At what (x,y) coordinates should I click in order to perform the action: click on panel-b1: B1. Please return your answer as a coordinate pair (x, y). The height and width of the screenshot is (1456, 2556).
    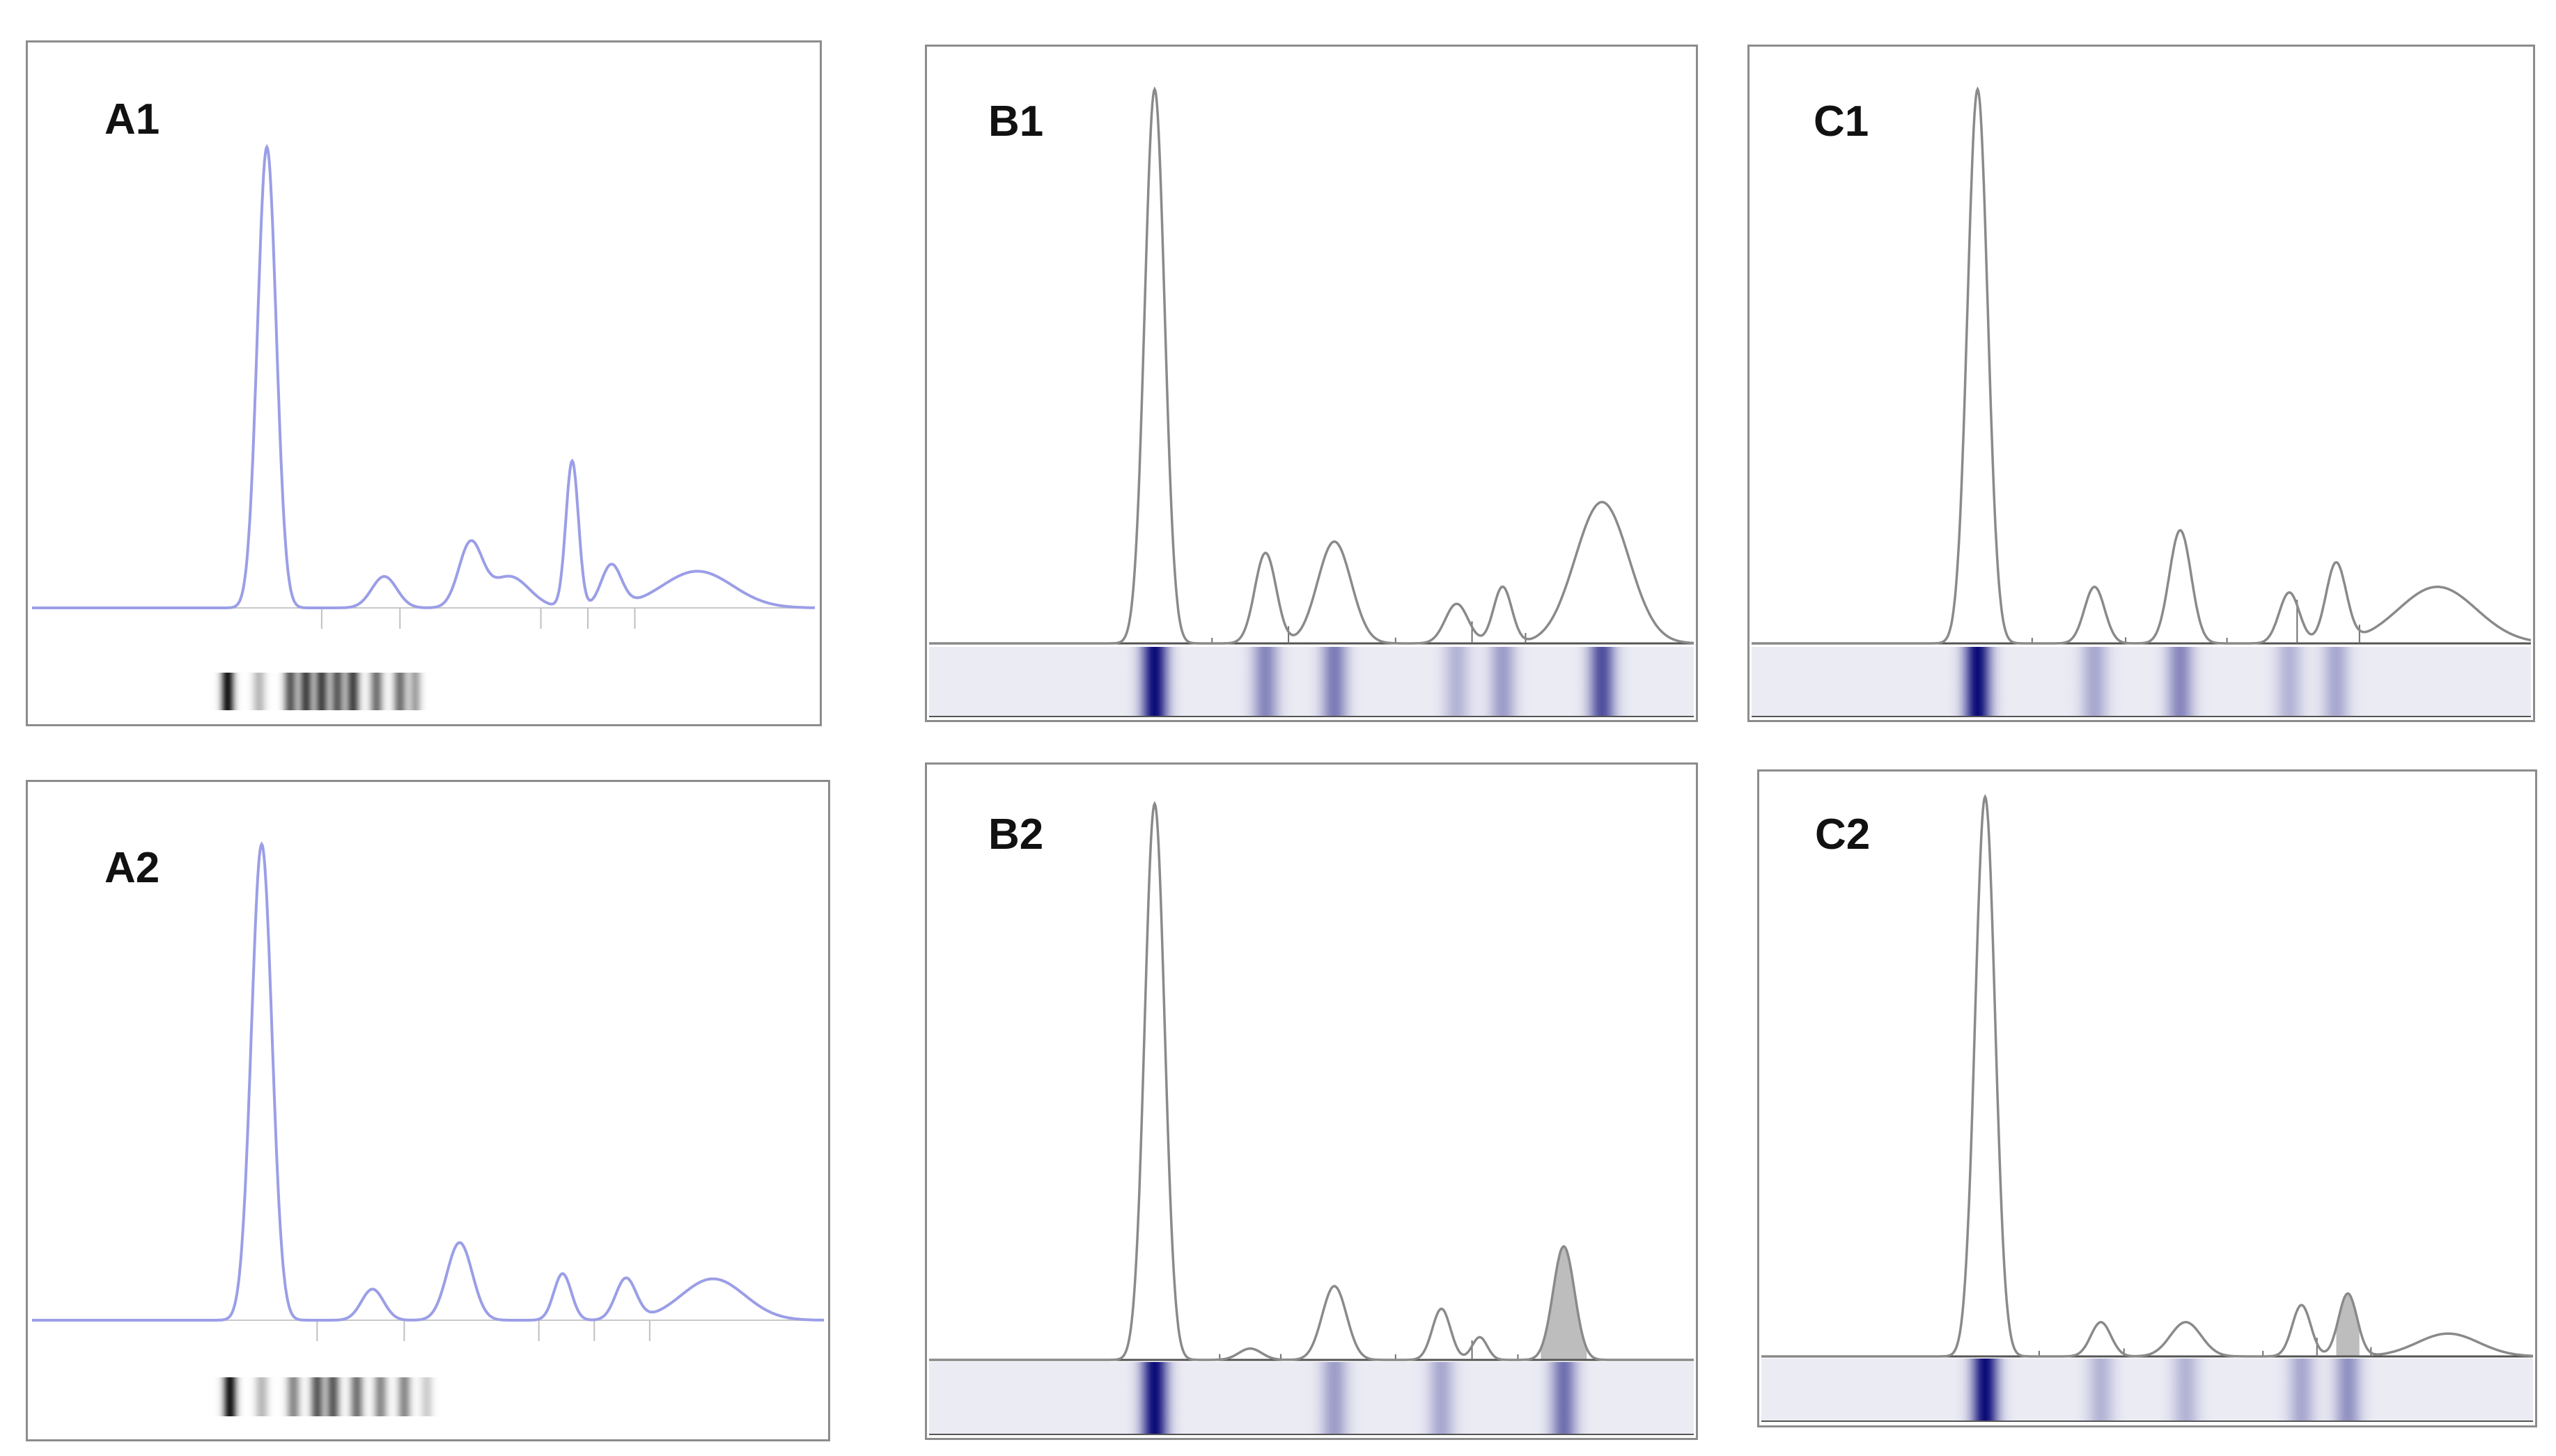
    Looking at the image, I should click on (1311, 383).